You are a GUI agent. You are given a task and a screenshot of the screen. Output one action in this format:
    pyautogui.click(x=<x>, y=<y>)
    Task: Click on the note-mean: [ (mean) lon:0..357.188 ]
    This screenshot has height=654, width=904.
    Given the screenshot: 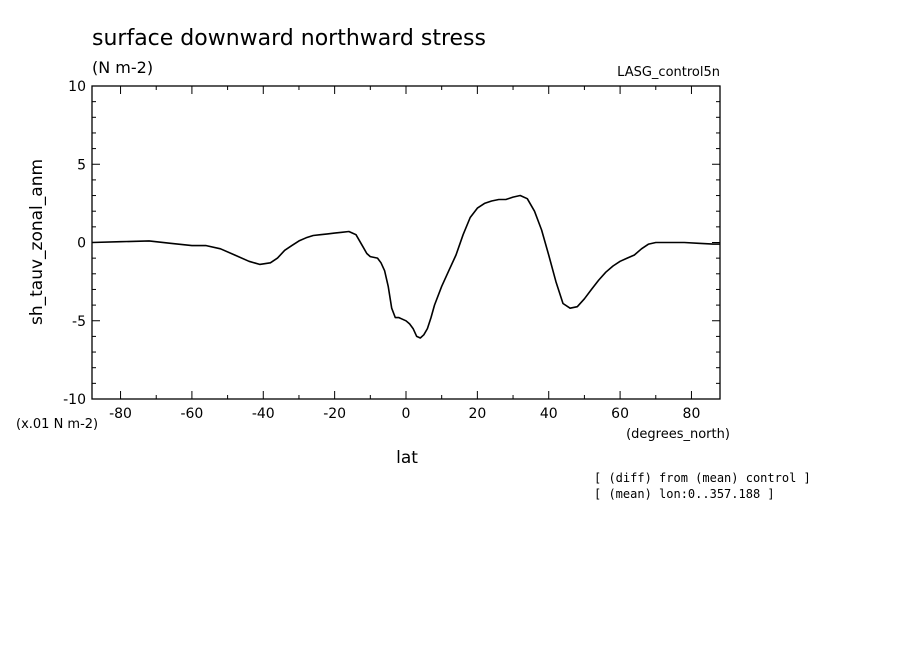 What is the action you would take?
    pyautogui.click(x=684, y=494)
    